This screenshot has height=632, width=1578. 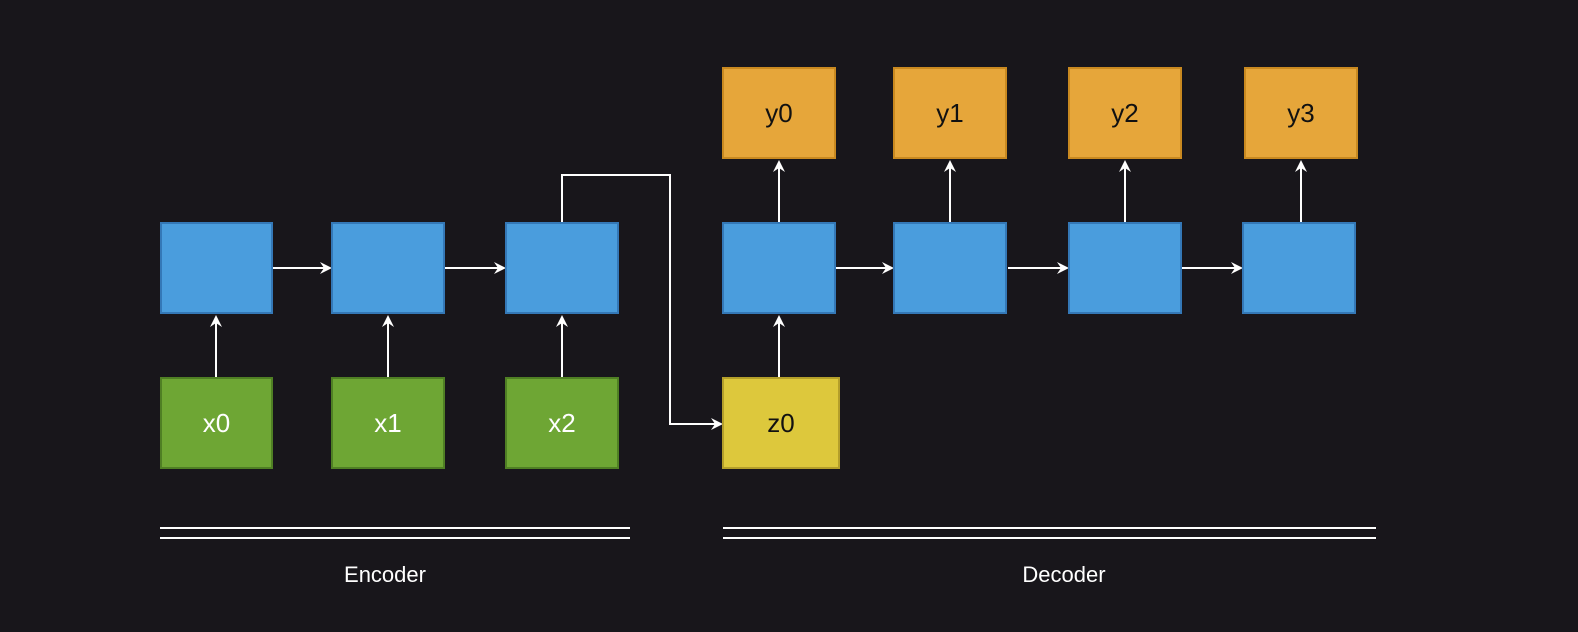 I want to click on latent-z0: z0, so click(x=781, y=423).